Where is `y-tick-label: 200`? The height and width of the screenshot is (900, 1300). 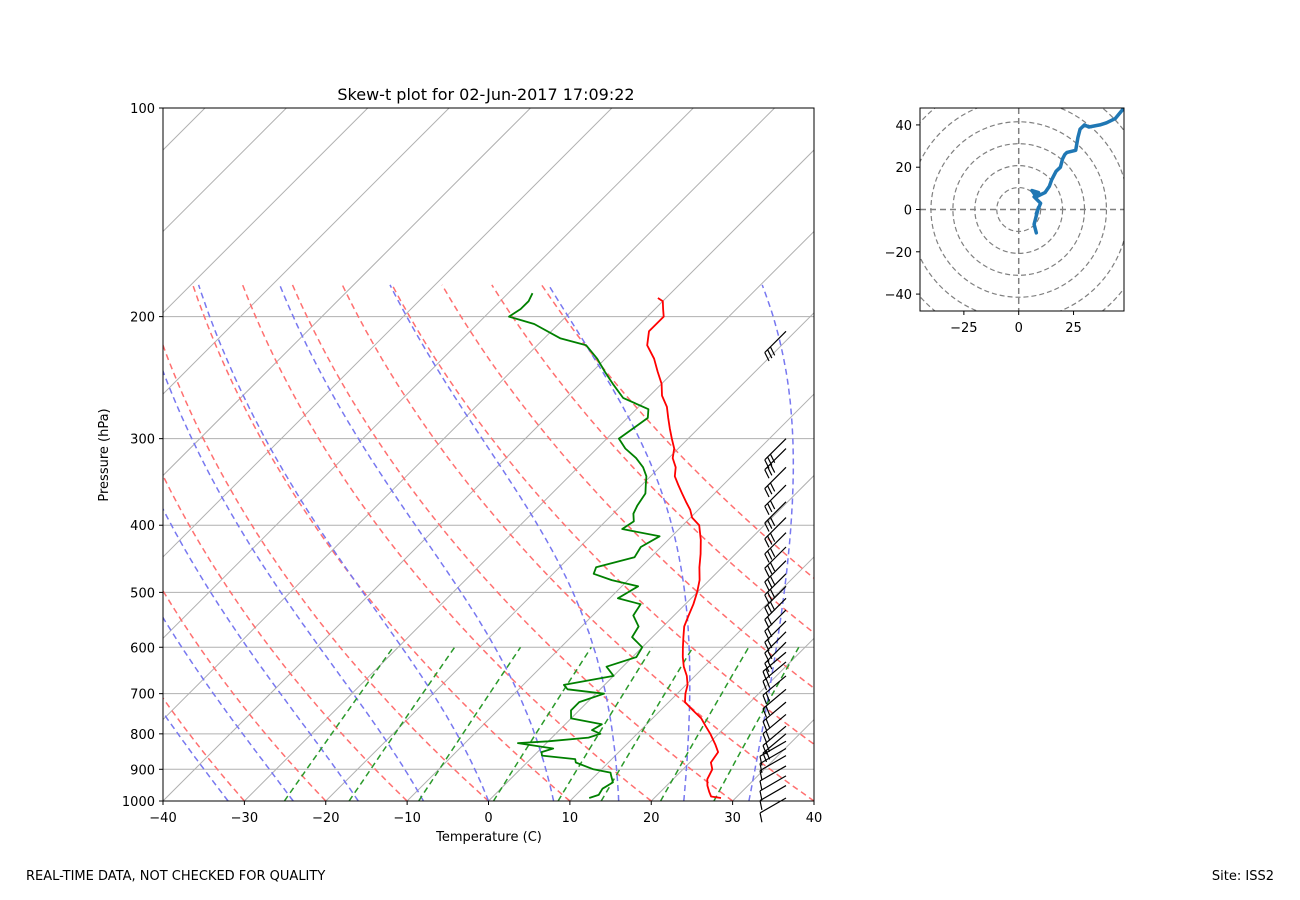 y-tick-label: 200 is located at coordinates (142, 318).